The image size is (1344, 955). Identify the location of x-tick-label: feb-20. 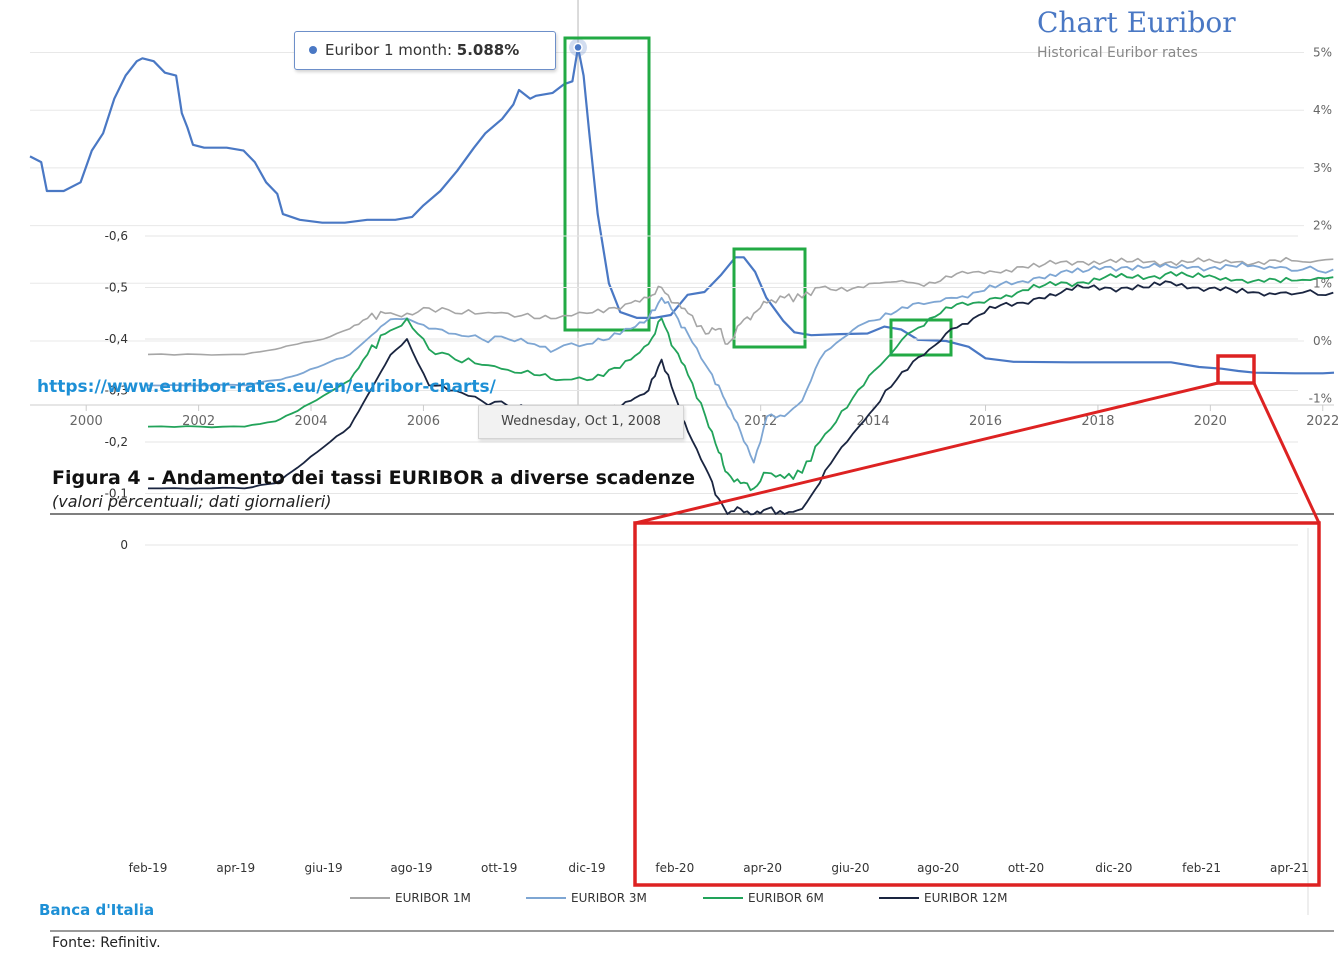
(674, 868).